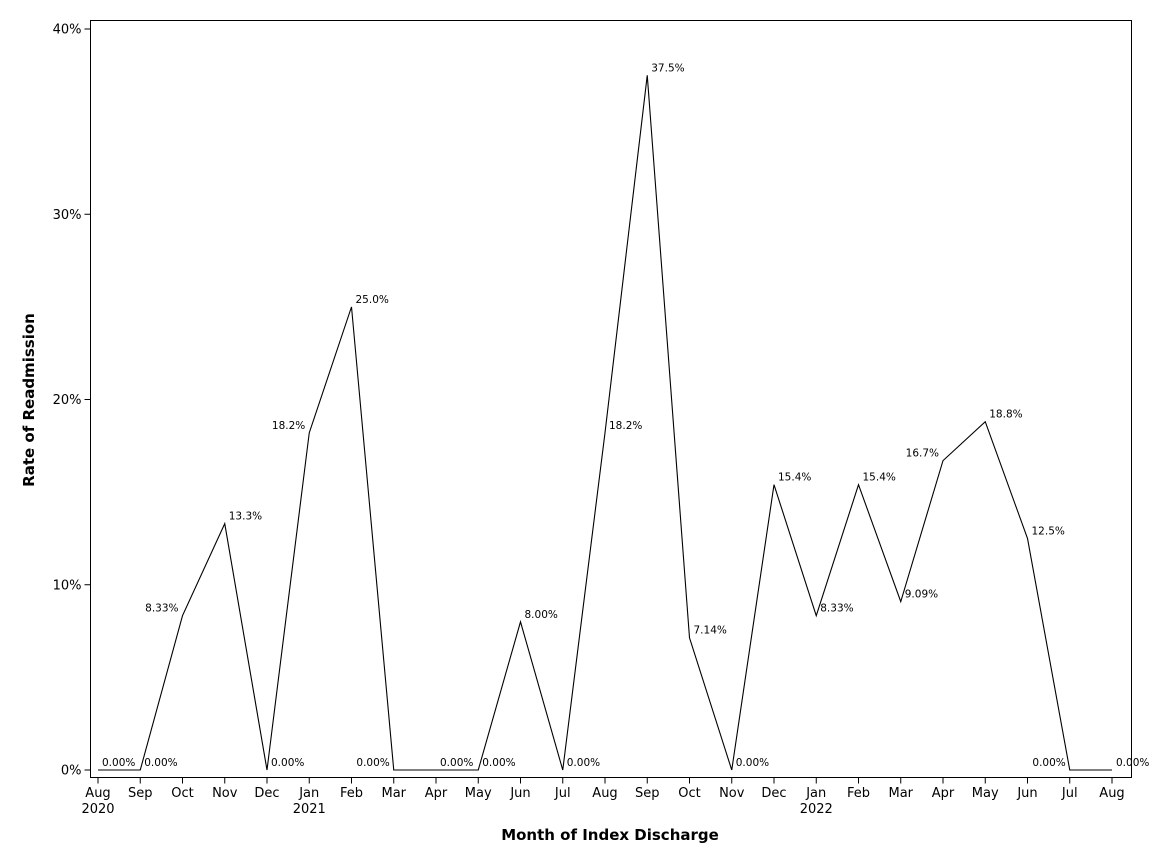  I want to click on x-tick-label-14: Oct, so click(689, 793).